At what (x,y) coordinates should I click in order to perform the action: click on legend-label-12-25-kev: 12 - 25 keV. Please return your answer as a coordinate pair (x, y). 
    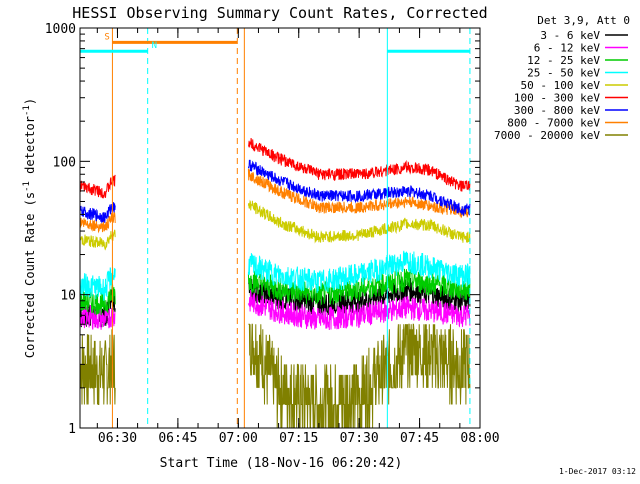
    Looking at the image, I should click on (563, 60).